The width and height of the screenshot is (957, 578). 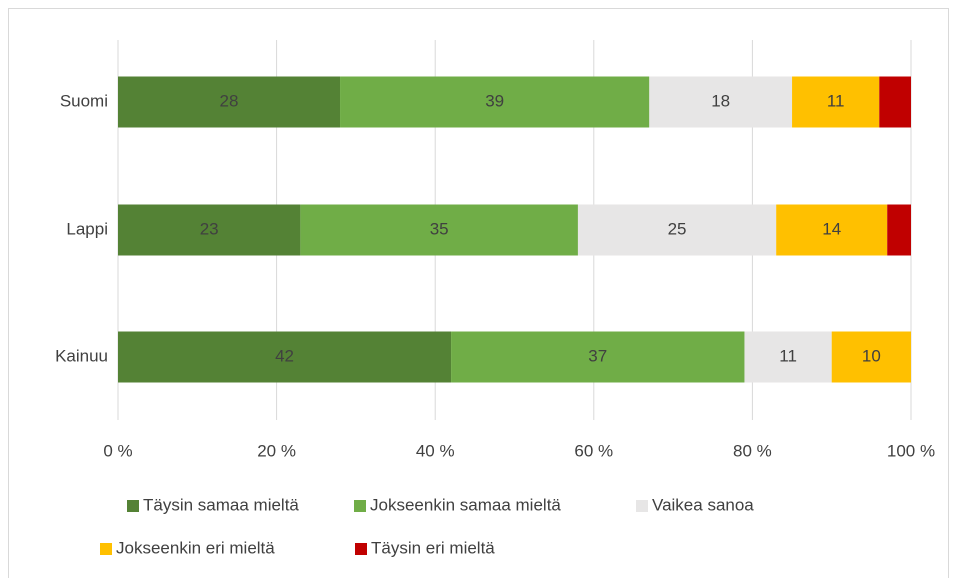 I want to click on data-label: 23, so click(x=209, y=228).